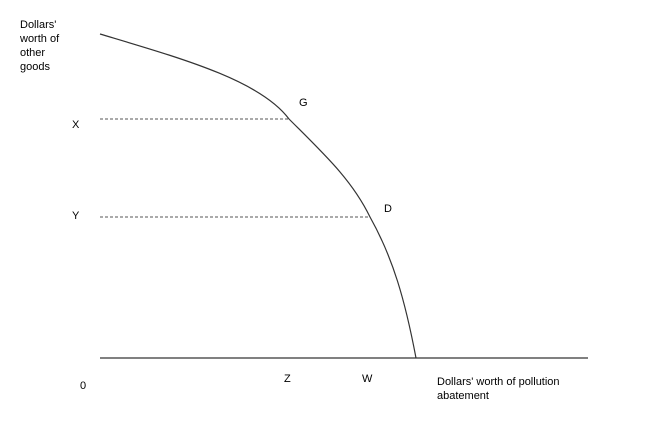  I want to click on x-tick-label-w: W, so click(367, 379).